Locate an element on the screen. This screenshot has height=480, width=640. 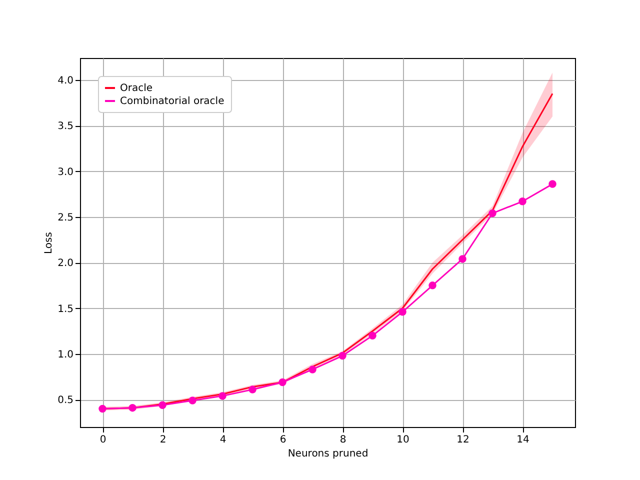
x-tick-label: 2 is located at coordinates (163, 440).